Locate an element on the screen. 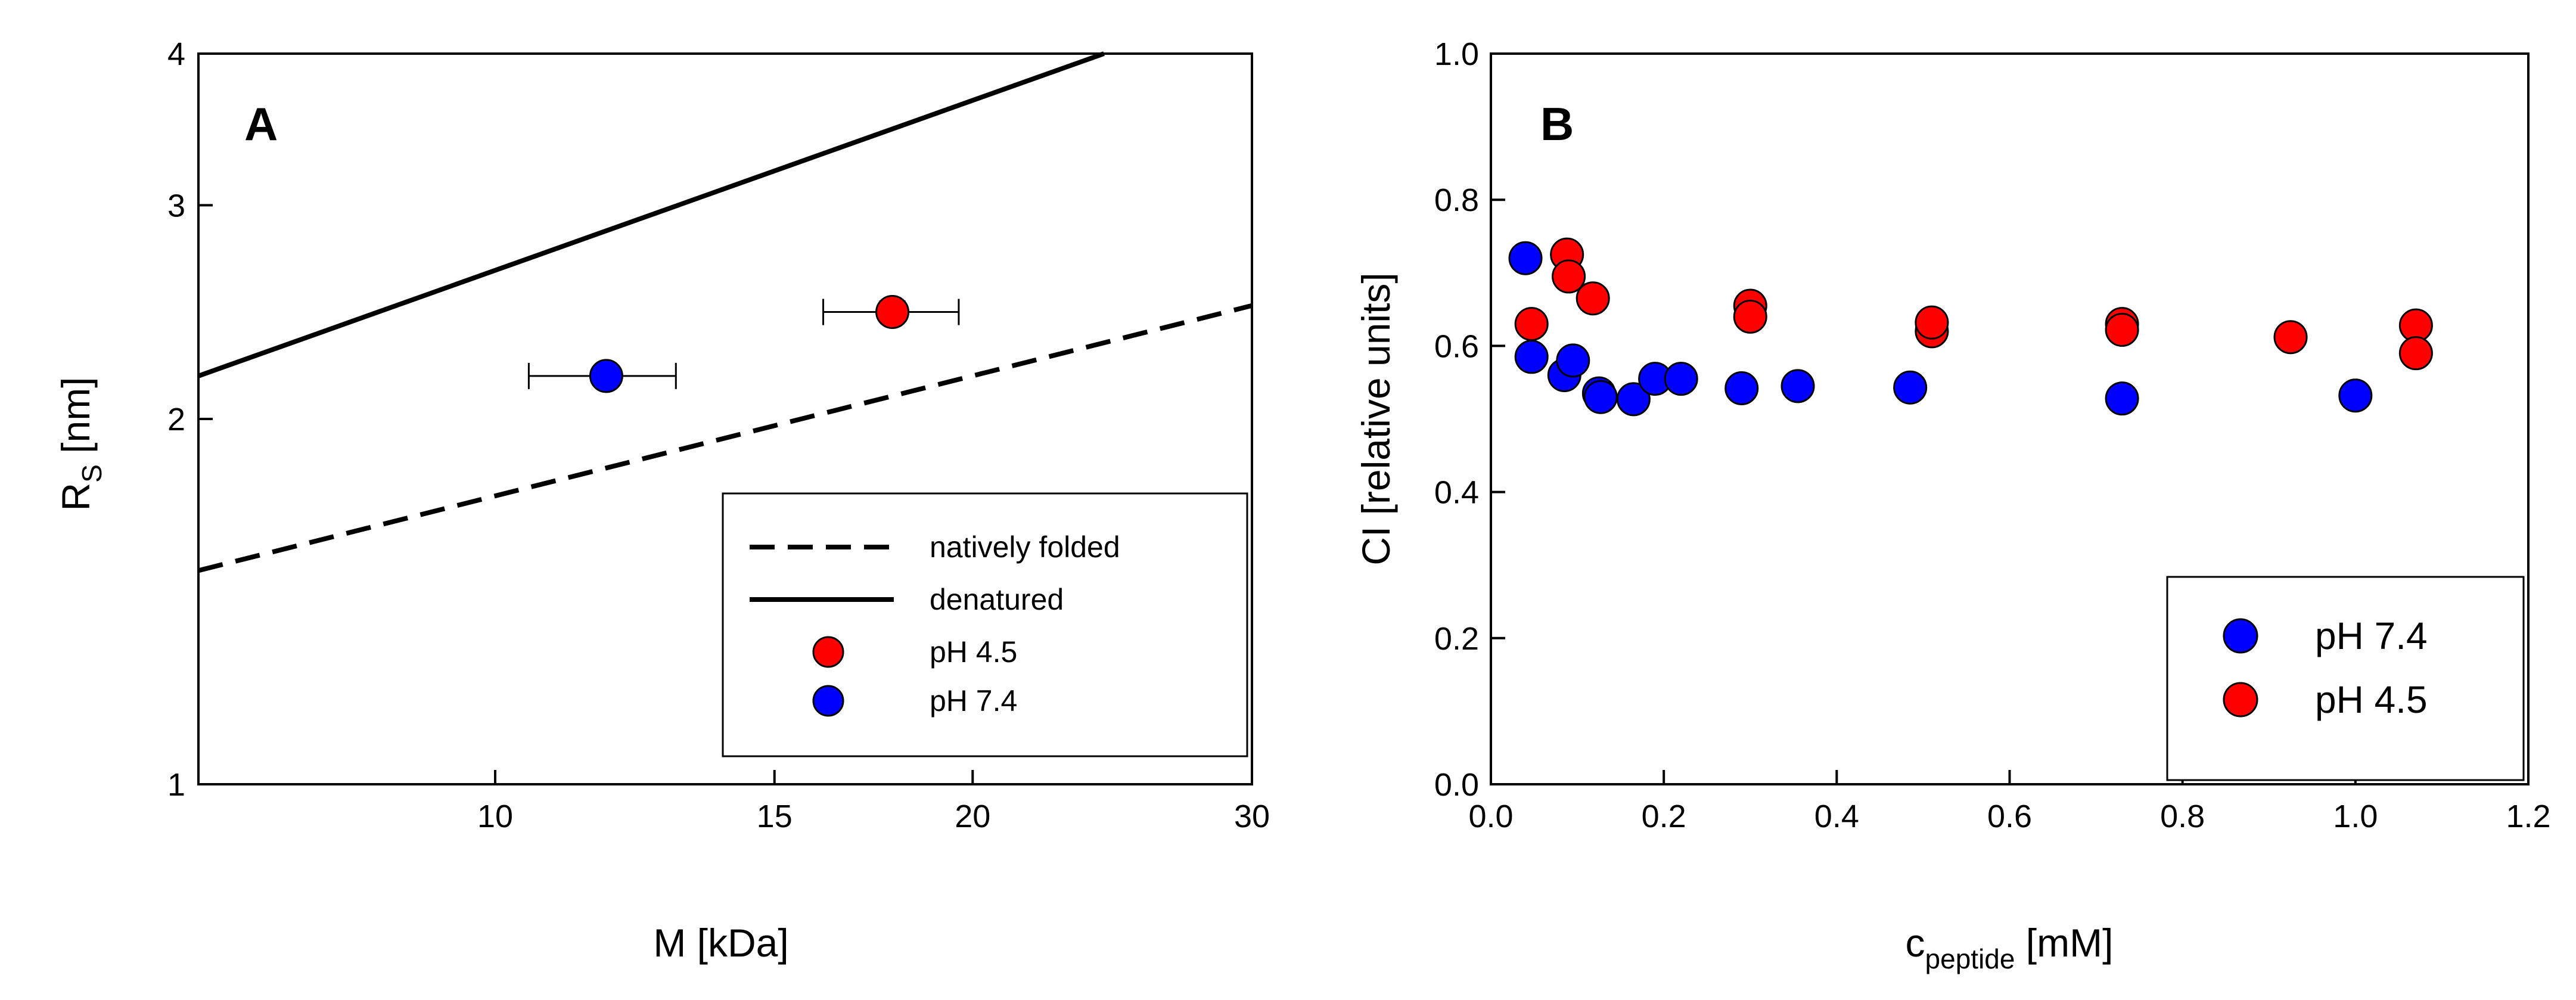  y-tick-label: 0.2 is located at coordinates (1456, 639).